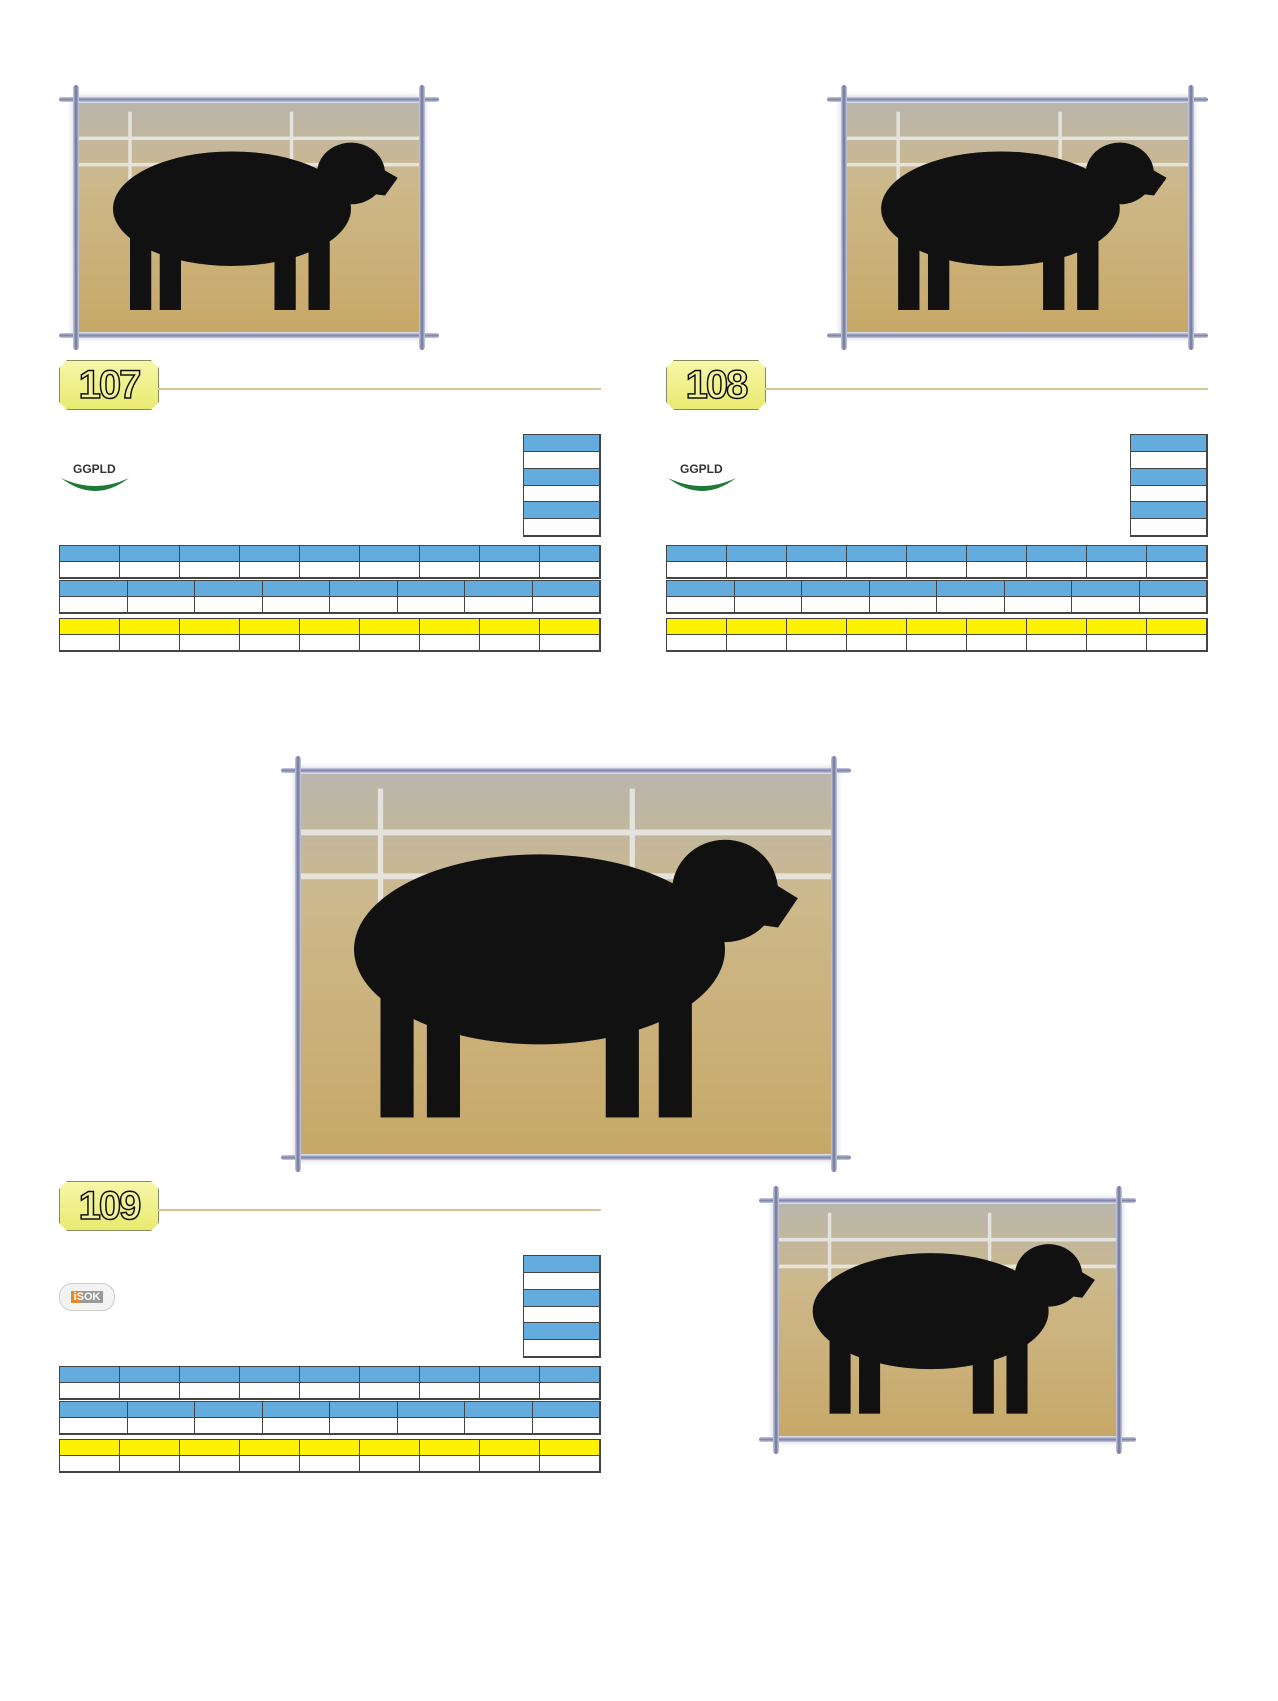 The width and height of the screenshot is (1278, 1701). What do you see at coordinates (109, 1206) in the screenshot?
I see `lot-number-badge: 109` at bounding box center [109, 1206].